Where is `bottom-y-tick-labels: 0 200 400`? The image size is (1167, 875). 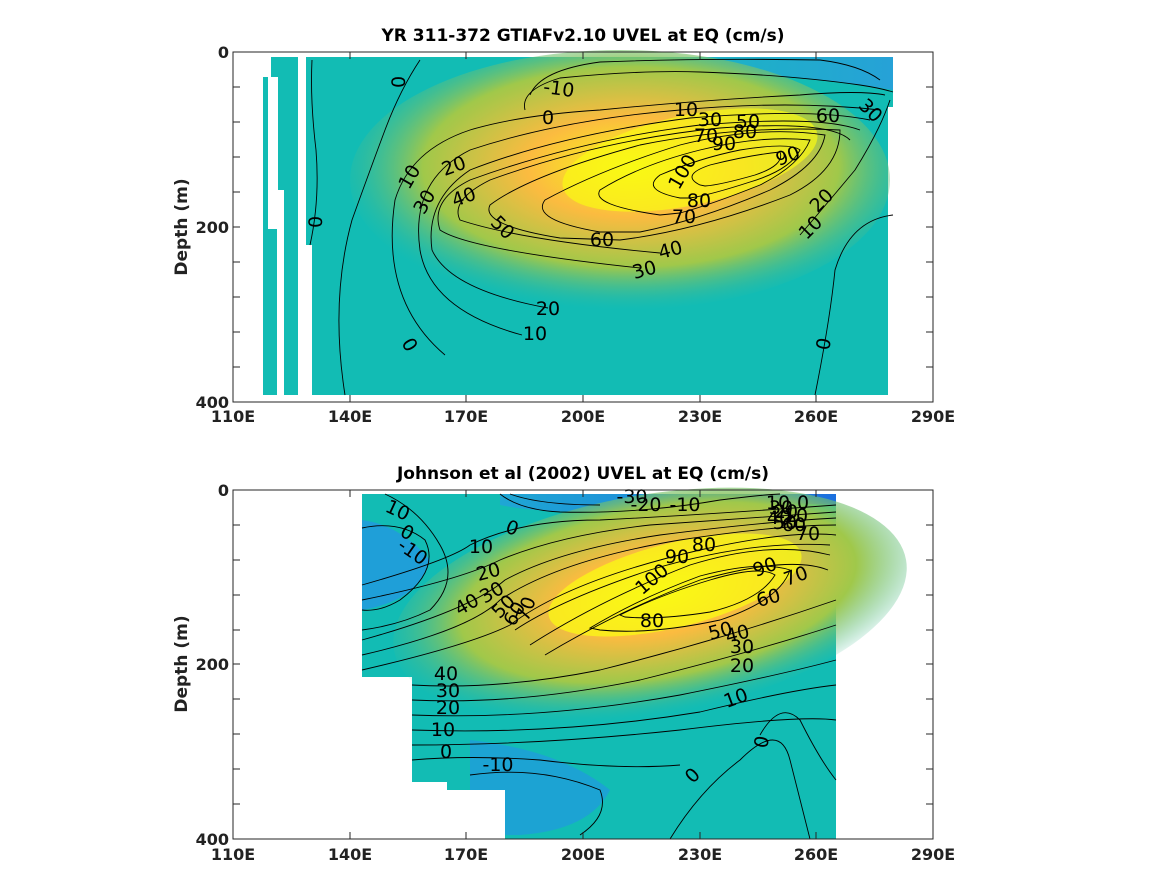 bottom-y-tick-labels: 0 200 400 is located at coordinates (212, 665).